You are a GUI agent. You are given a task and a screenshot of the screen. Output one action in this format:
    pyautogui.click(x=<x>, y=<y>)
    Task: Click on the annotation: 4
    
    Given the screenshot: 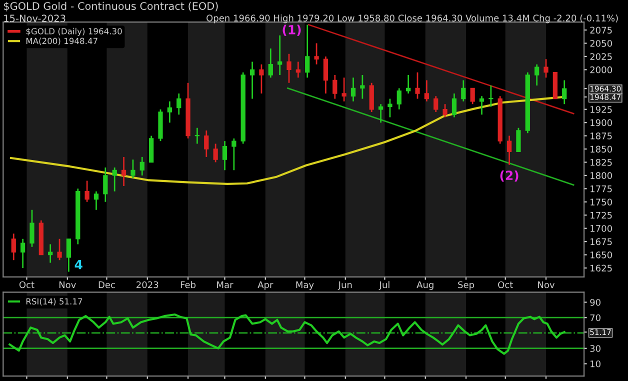 What is the action you would take?
    pyautogui.click(x=78, y=265)
    